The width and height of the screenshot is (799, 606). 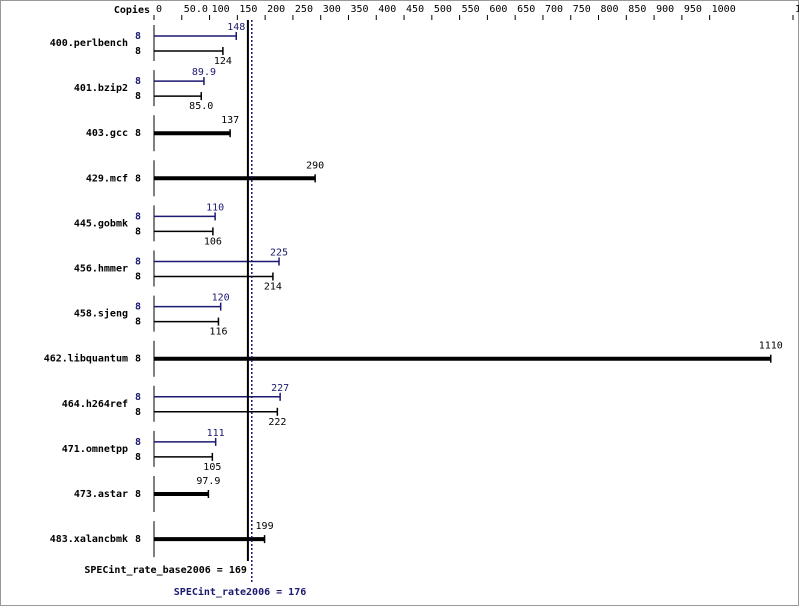 What do you see at coordinates (236, 27) in the screenshot?
I see `peak-value-label: 148` at bounding box center [236, 27].